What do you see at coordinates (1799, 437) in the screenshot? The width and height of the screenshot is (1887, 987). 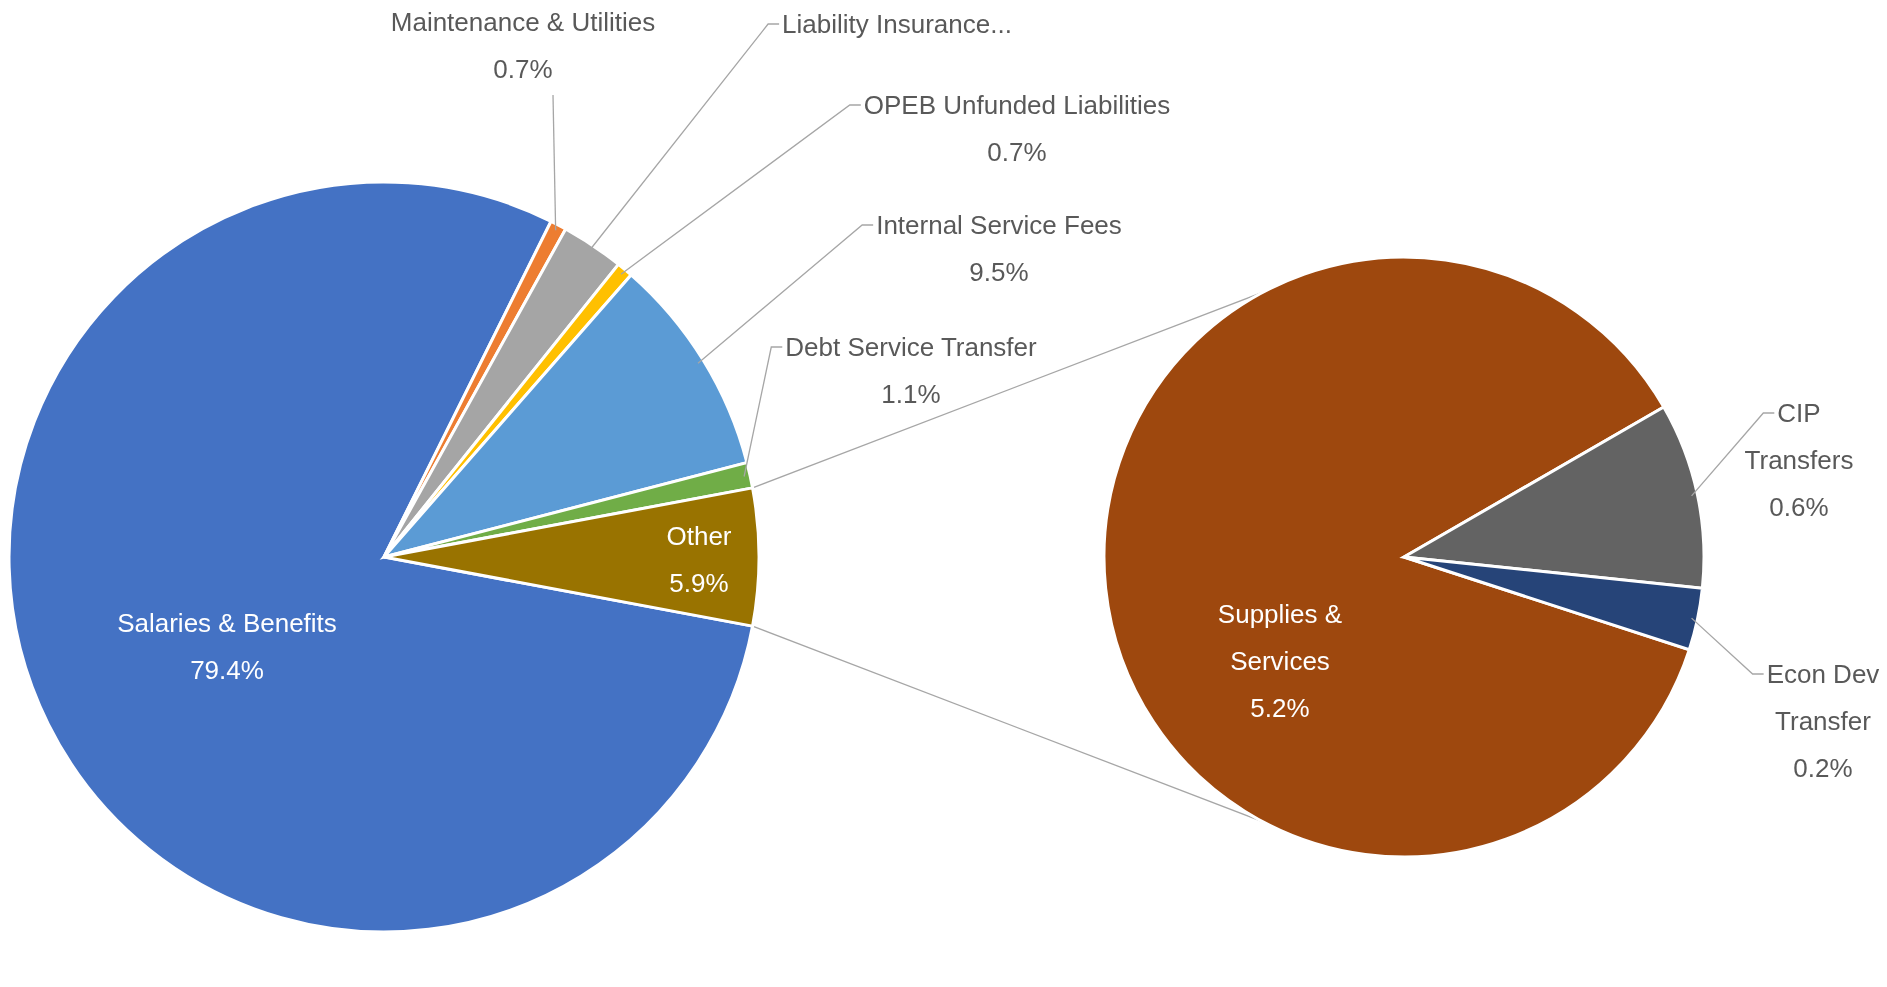 I see `slice-label: CIP Transfers` at bounding box center [1799, 437].